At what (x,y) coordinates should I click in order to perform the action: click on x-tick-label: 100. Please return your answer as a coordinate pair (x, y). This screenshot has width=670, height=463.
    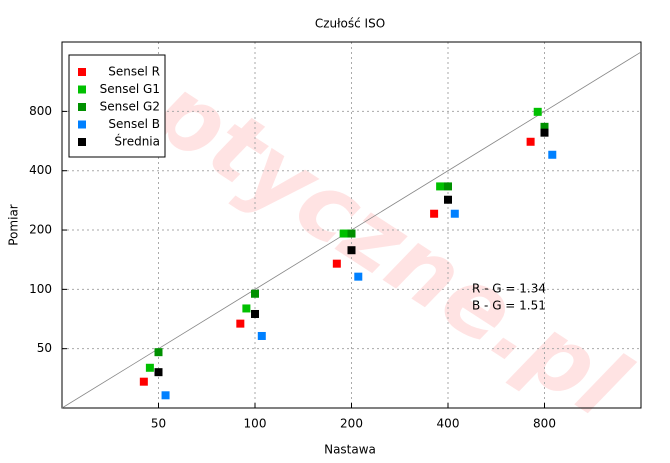
    Looking at the image, I should click on (255, 424).